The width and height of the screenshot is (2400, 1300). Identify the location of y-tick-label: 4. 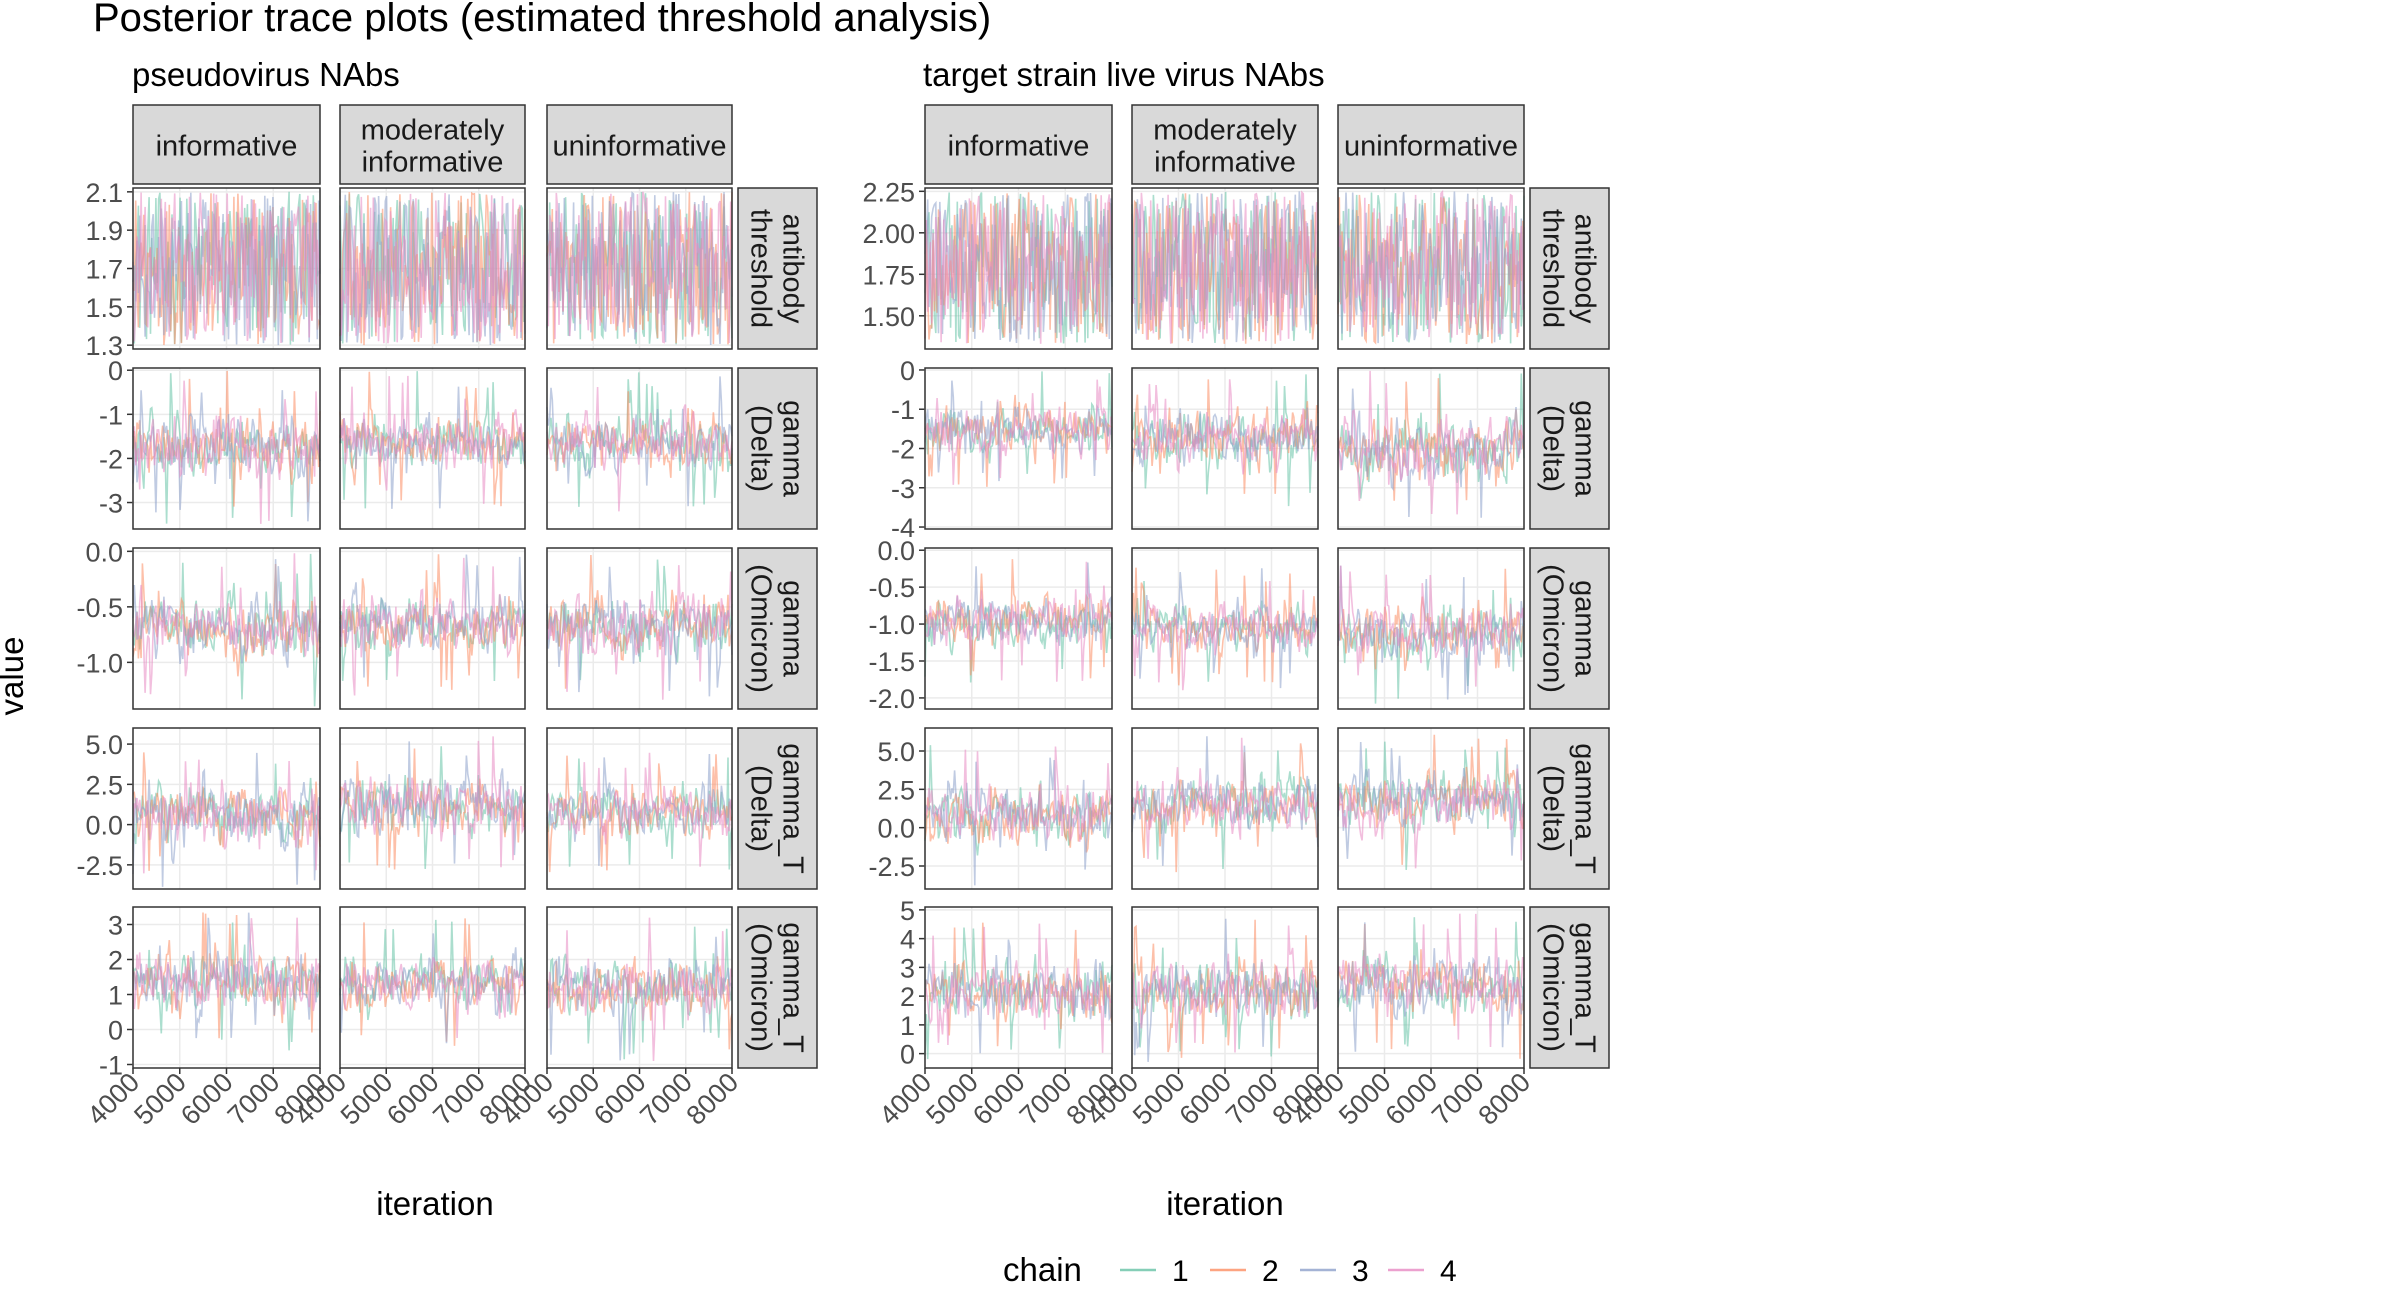
(907, 940).